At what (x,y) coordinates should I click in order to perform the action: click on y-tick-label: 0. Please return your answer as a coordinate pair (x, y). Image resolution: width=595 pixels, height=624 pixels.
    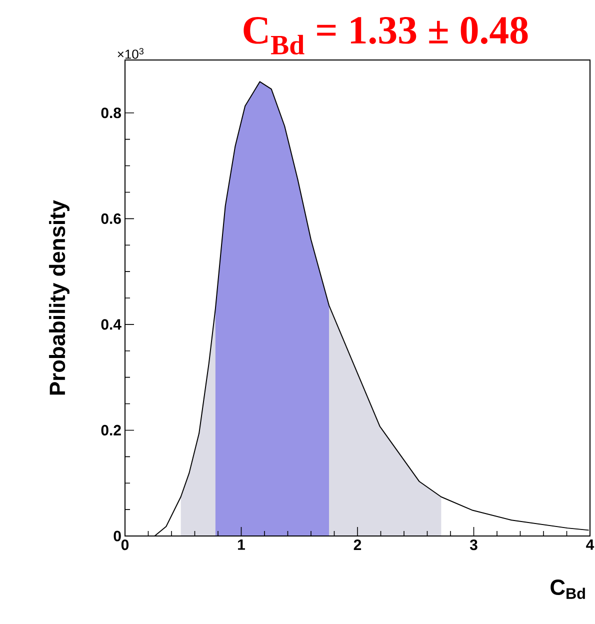
    Looking at the image, I should click on (117, 536).